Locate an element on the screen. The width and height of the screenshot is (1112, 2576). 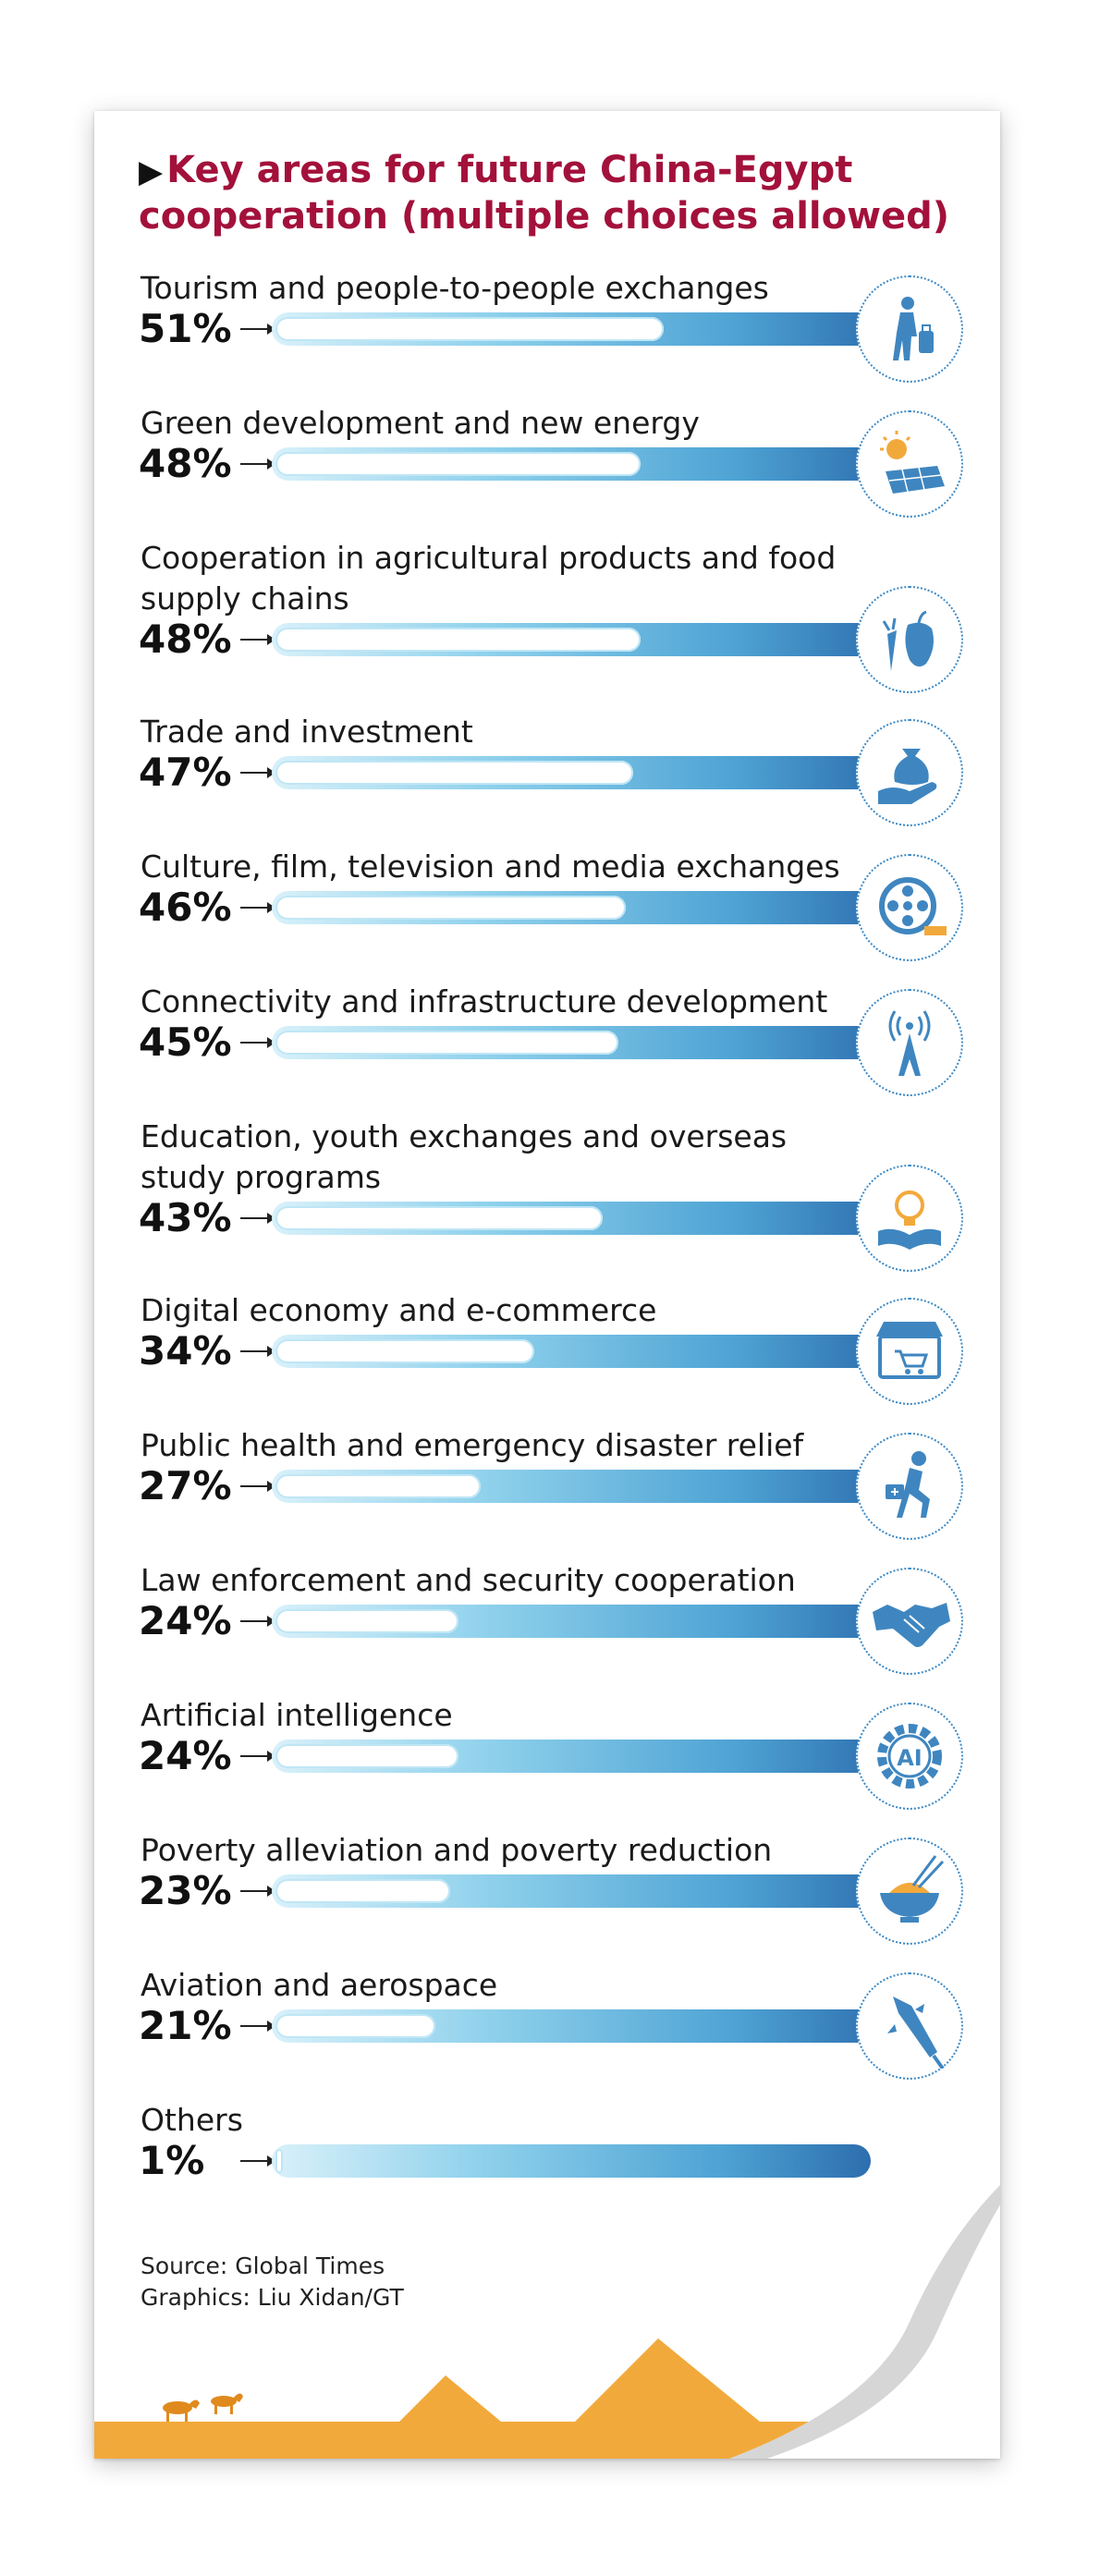
category-label: Tourism and people-to-people exchanges is located at coordinates (455, 288).